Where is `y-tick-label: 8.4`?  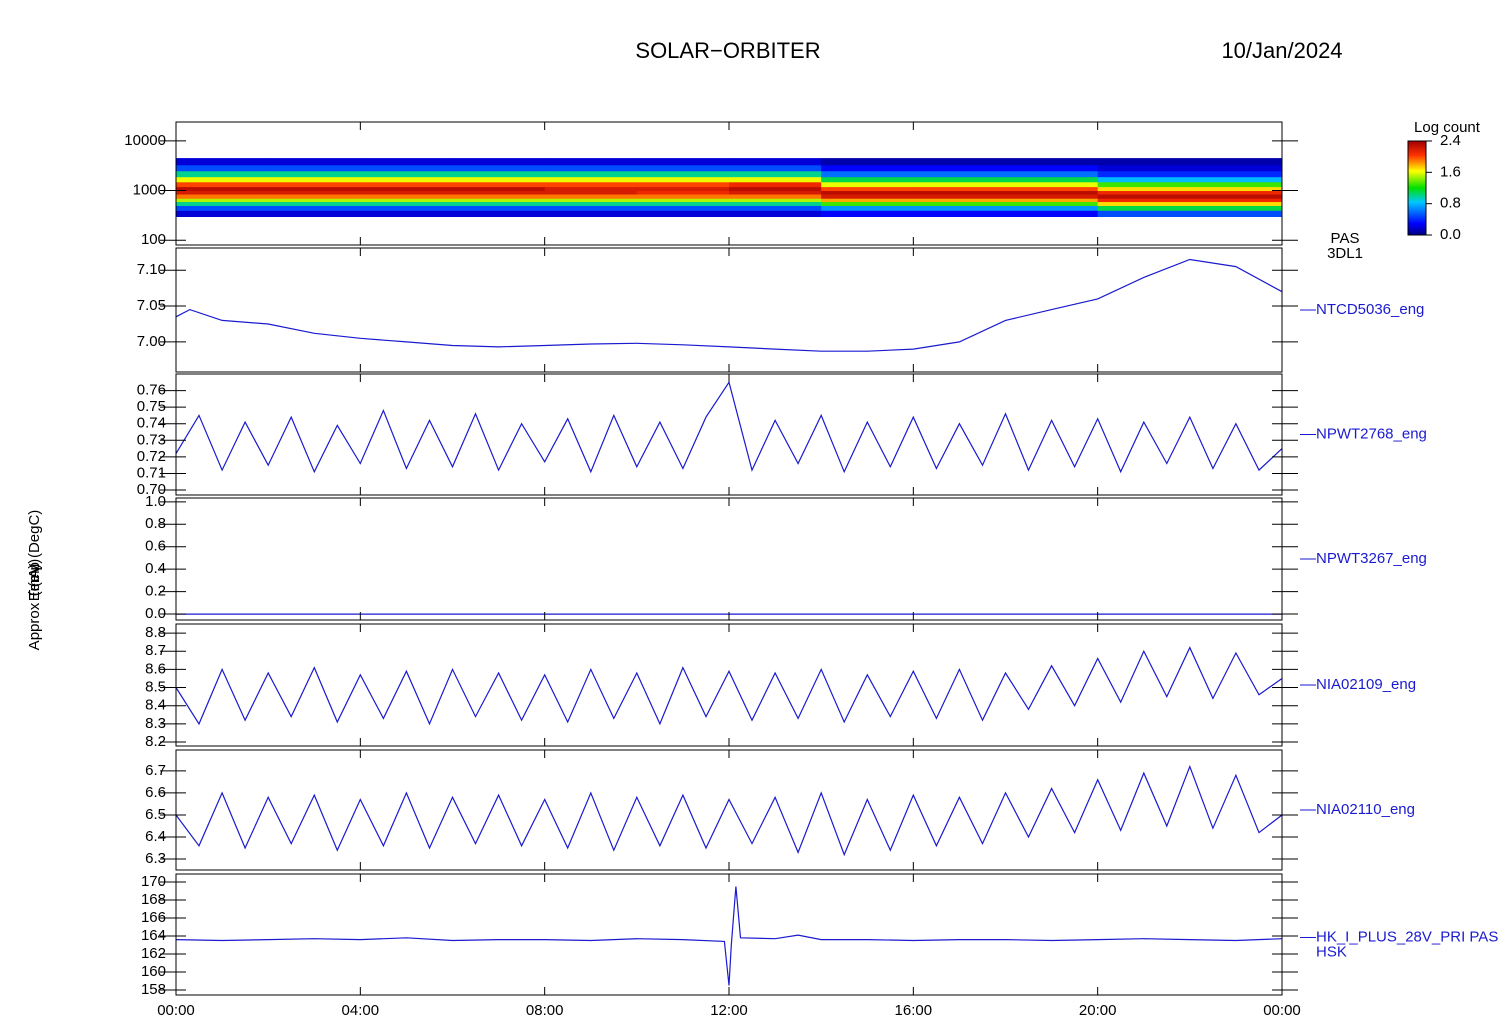 y-tick-label: 8.4 is located at coordinates (155, 705).